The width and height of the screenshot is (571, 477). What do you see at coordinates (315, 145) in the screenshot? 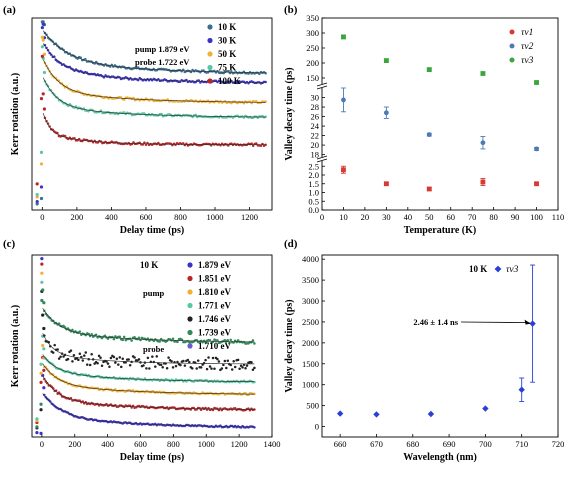
I see `y-tick-label: 20` at bounding box center [315, 145].